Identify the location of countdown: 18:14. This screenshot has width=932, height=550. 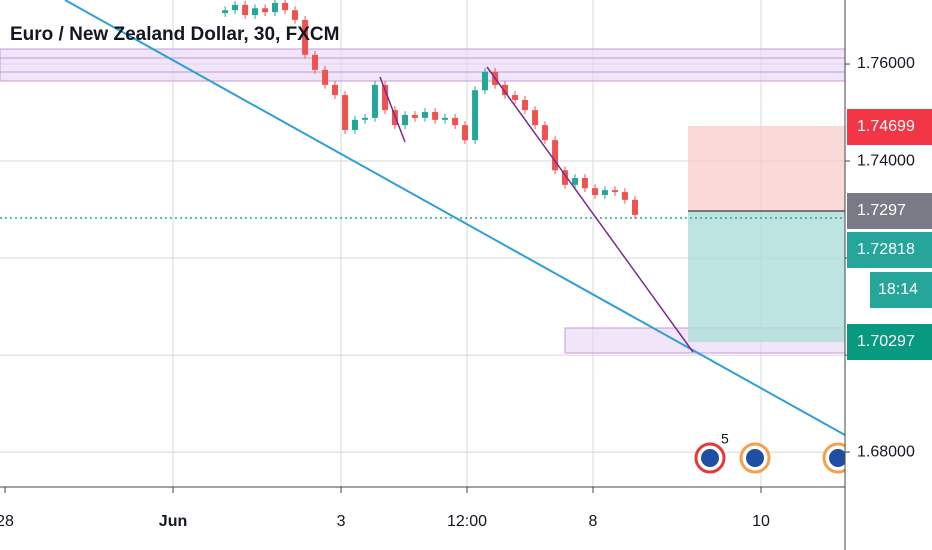
(898, 289).